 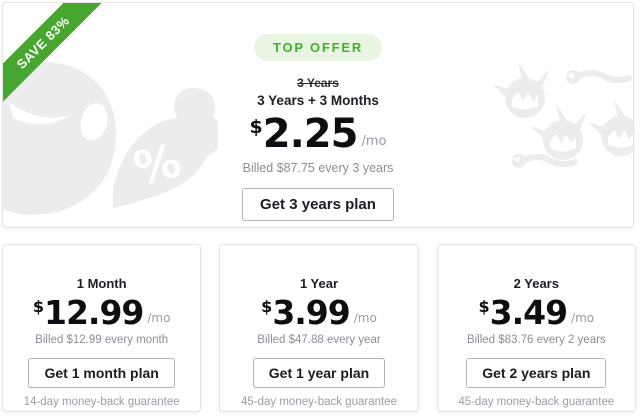 What do you see at coordinates (318, 168) in the screenshot?
I see `billed-label: Billed $87.75 every 3 years` at bounding box center [318, 168].